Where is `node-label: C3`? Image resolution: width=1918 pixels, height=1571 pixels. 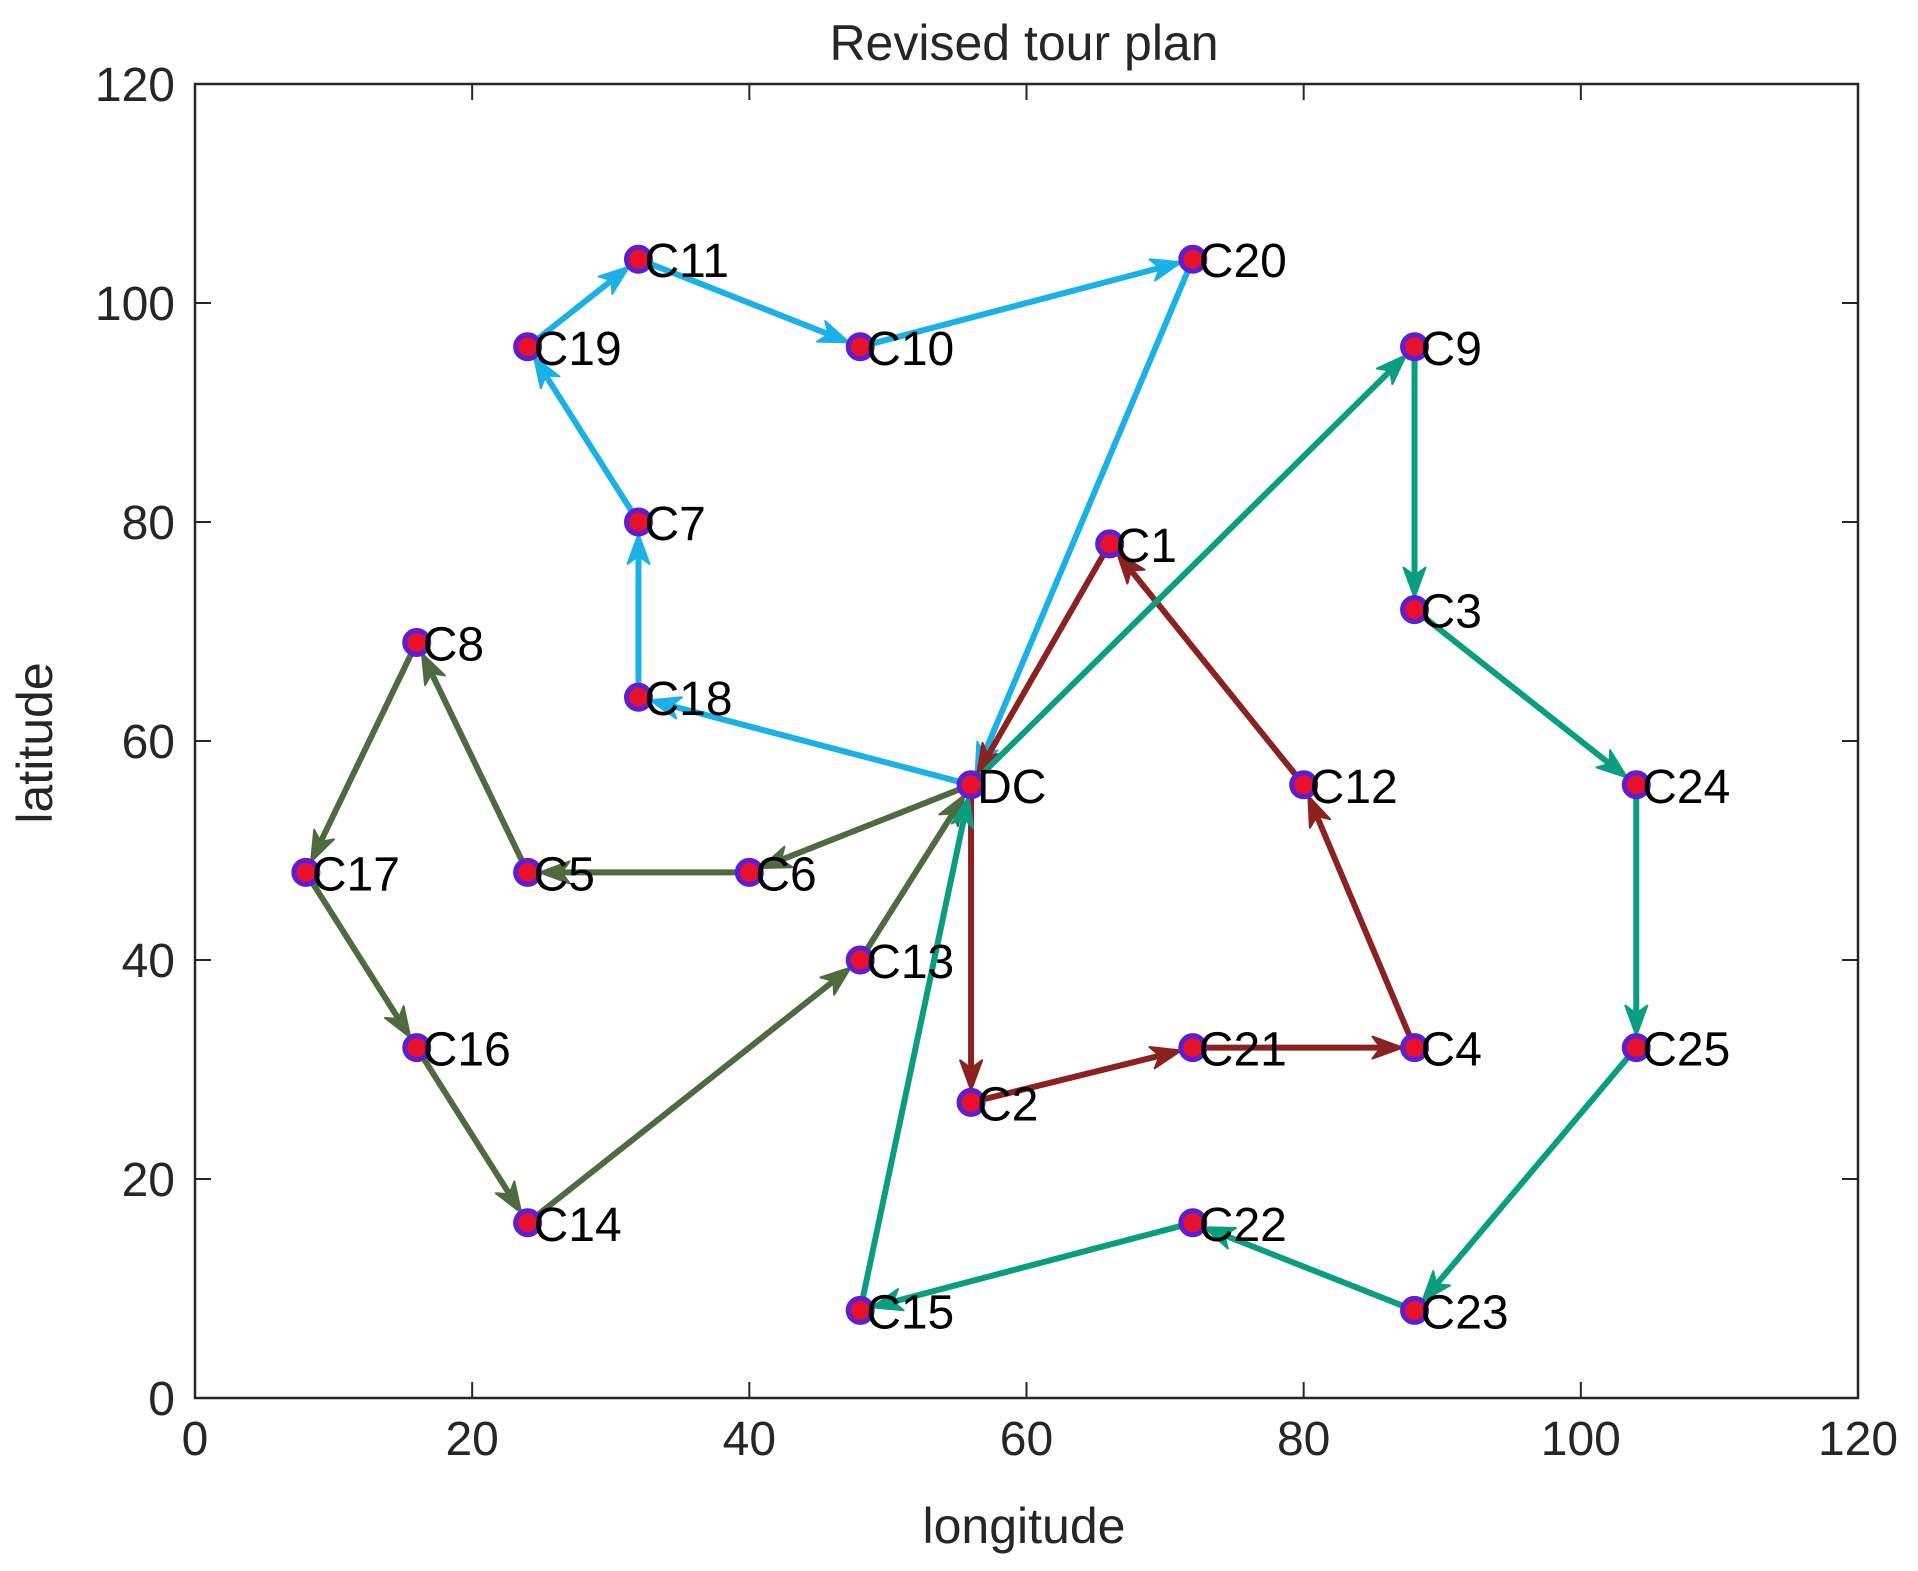
node-label: C3 is located at coordinates (1451, 612).